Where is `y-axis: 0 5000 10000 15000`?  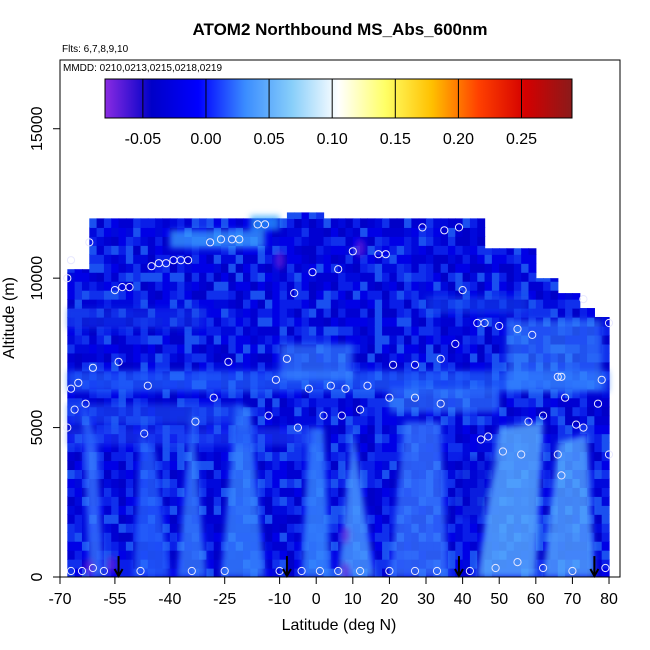
y-axis: 0 5000 10000 15000 is located at coordinates (44, 343).